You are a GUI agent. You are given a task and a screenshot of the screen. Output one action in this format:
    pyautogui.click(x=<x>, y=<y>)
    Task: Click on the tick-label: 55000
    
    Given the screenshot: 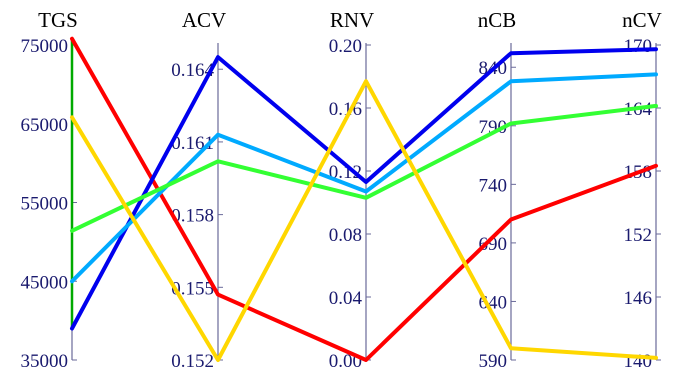 What is the action you would take?
    pyautogui.click(x=45, y=204)
    